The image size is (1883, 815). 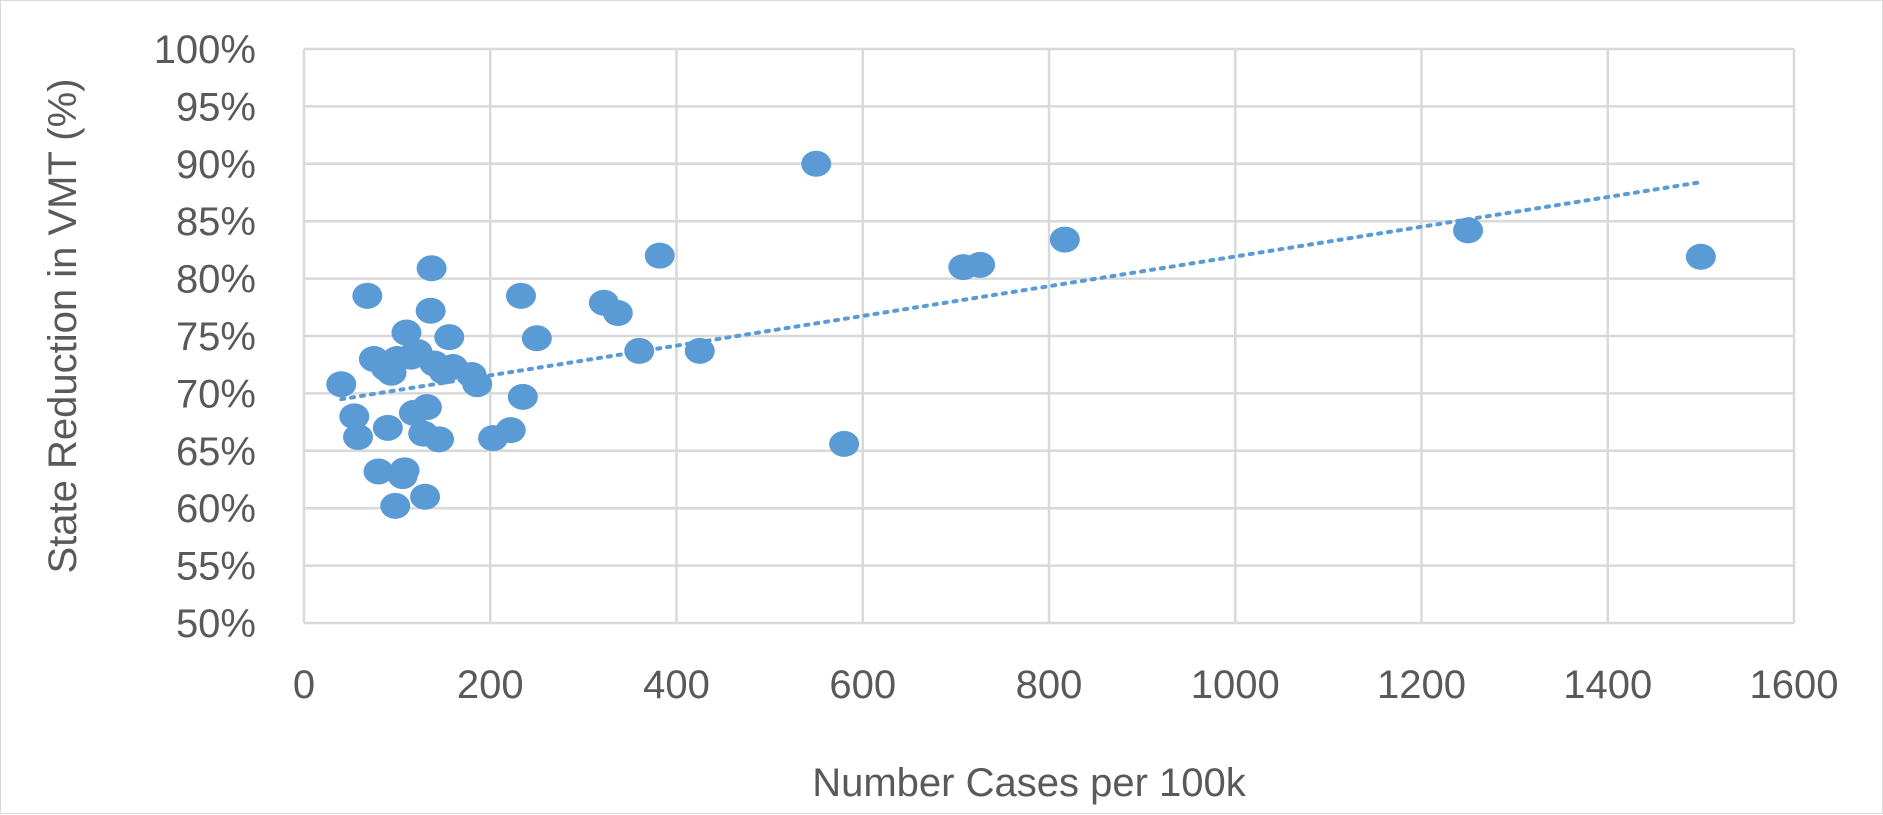 What do you see at coordinates (216, 222) in the screenshot?
I see `y-tick-label: 85%` at bounding box center [216, 222].